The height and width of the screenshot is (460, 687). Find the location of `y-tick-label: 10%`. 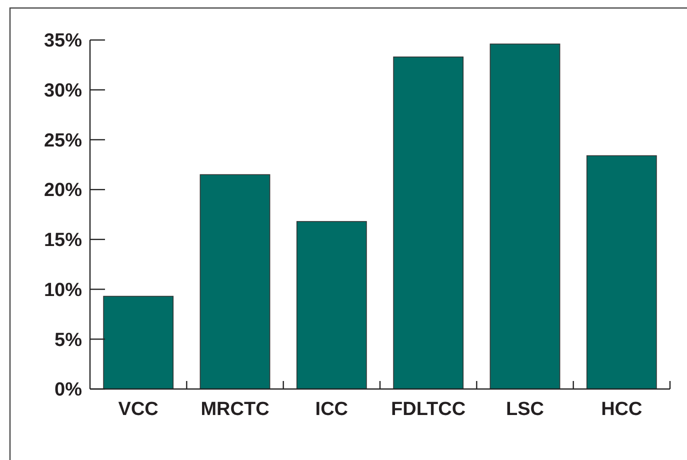

y-tick-label: 10% is located at coordinates (63, 290).